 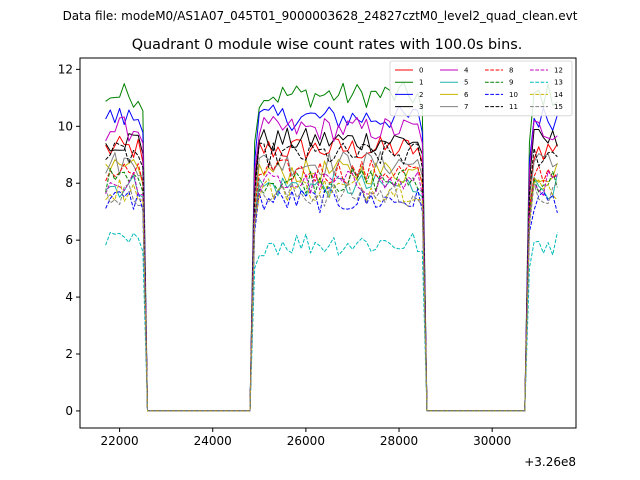 What do you see at coordinates (558, 71) in the screenshot?
I see `legend-label-12: 12` at bounding box center [558, 71].